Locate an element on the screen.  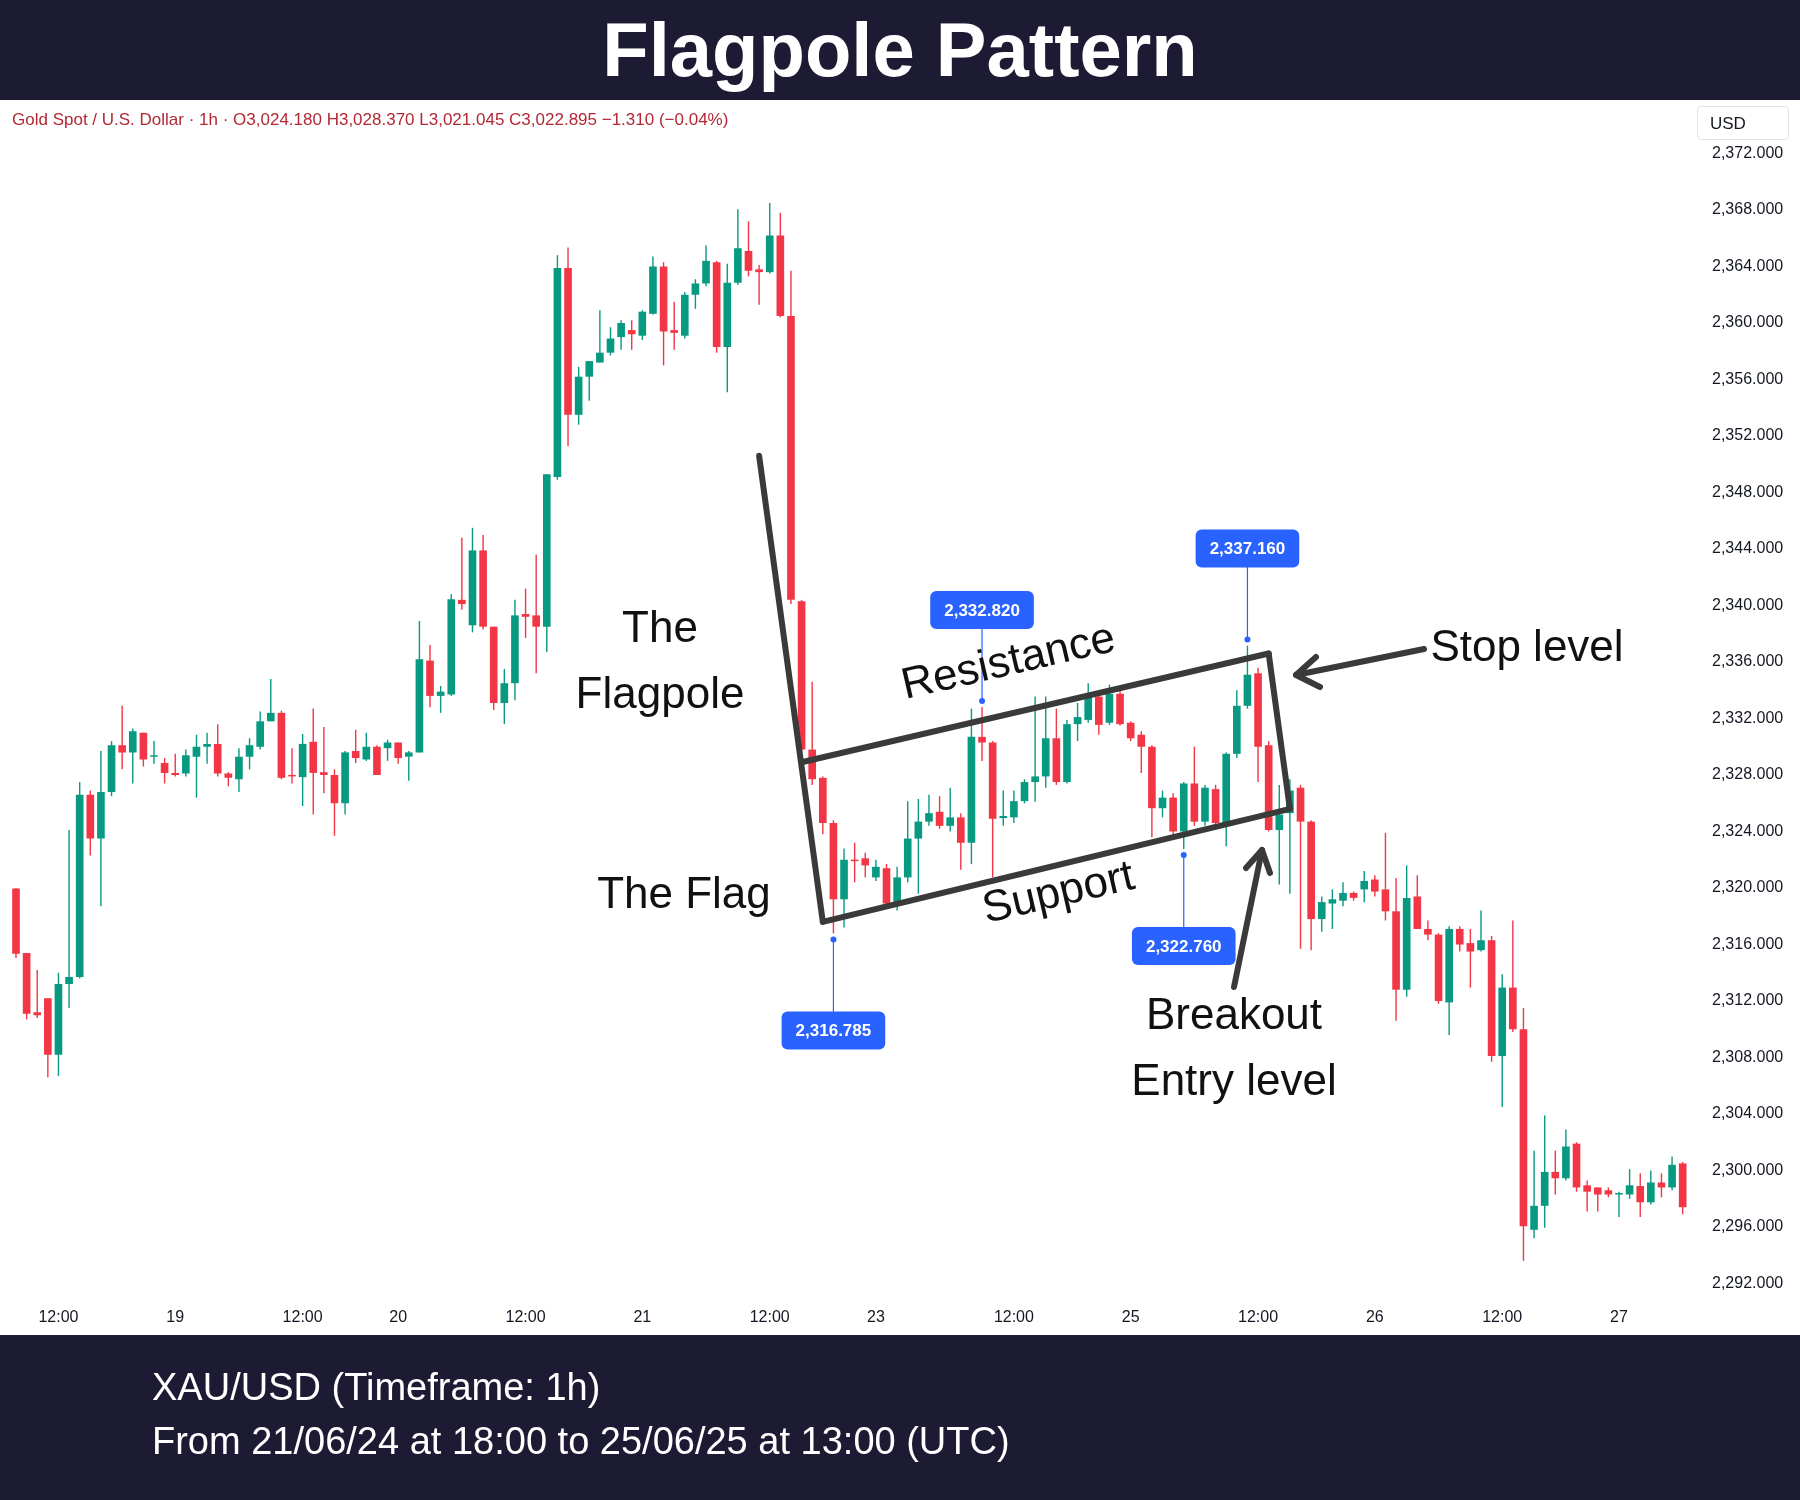
x-tick-label: 23 is located at coordinates (875, 1316).